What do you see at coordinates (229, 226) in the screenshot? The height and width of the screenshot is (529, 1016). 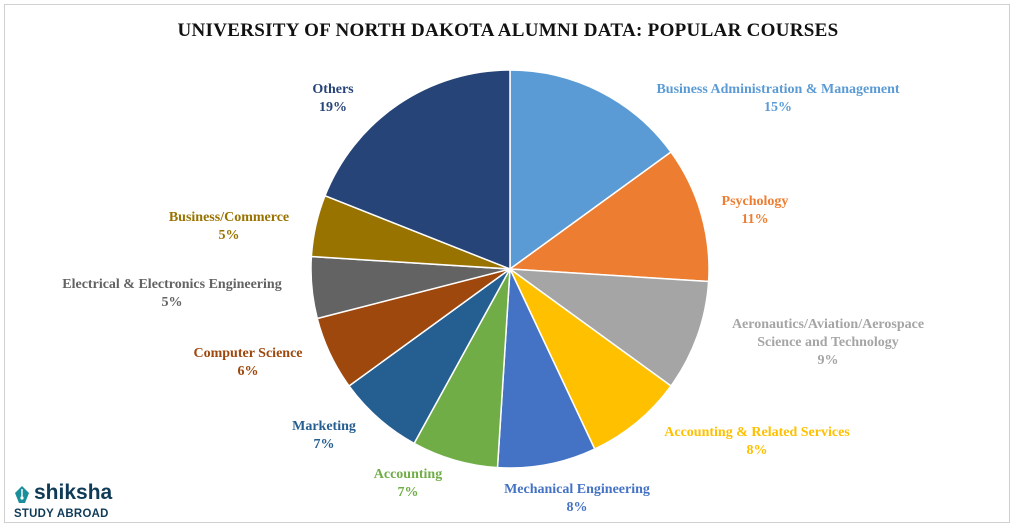 I see `slice-label: Business/Commerce 5%` at bounding box center [229, 226].